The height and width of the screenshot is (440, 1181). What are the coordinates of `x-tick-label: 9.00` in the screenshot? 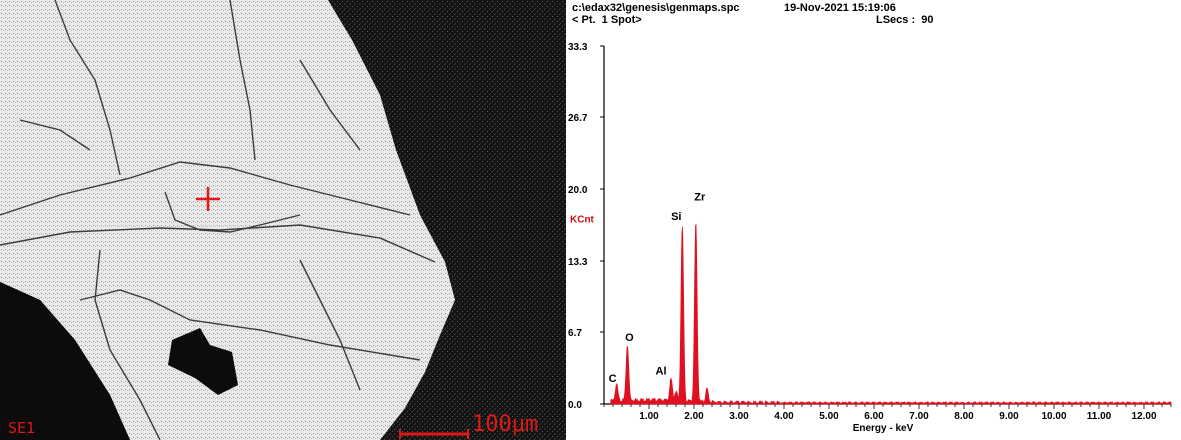 It's located at (1009, 416).